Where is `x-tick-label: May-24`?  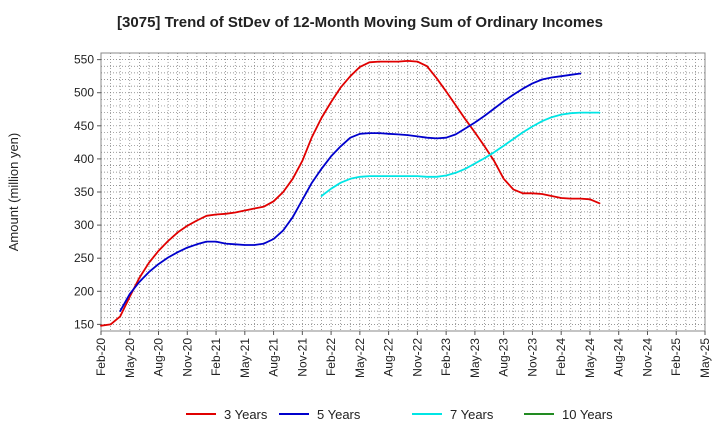 x-tick-label: May-24 is located at coordinates (590, 358).